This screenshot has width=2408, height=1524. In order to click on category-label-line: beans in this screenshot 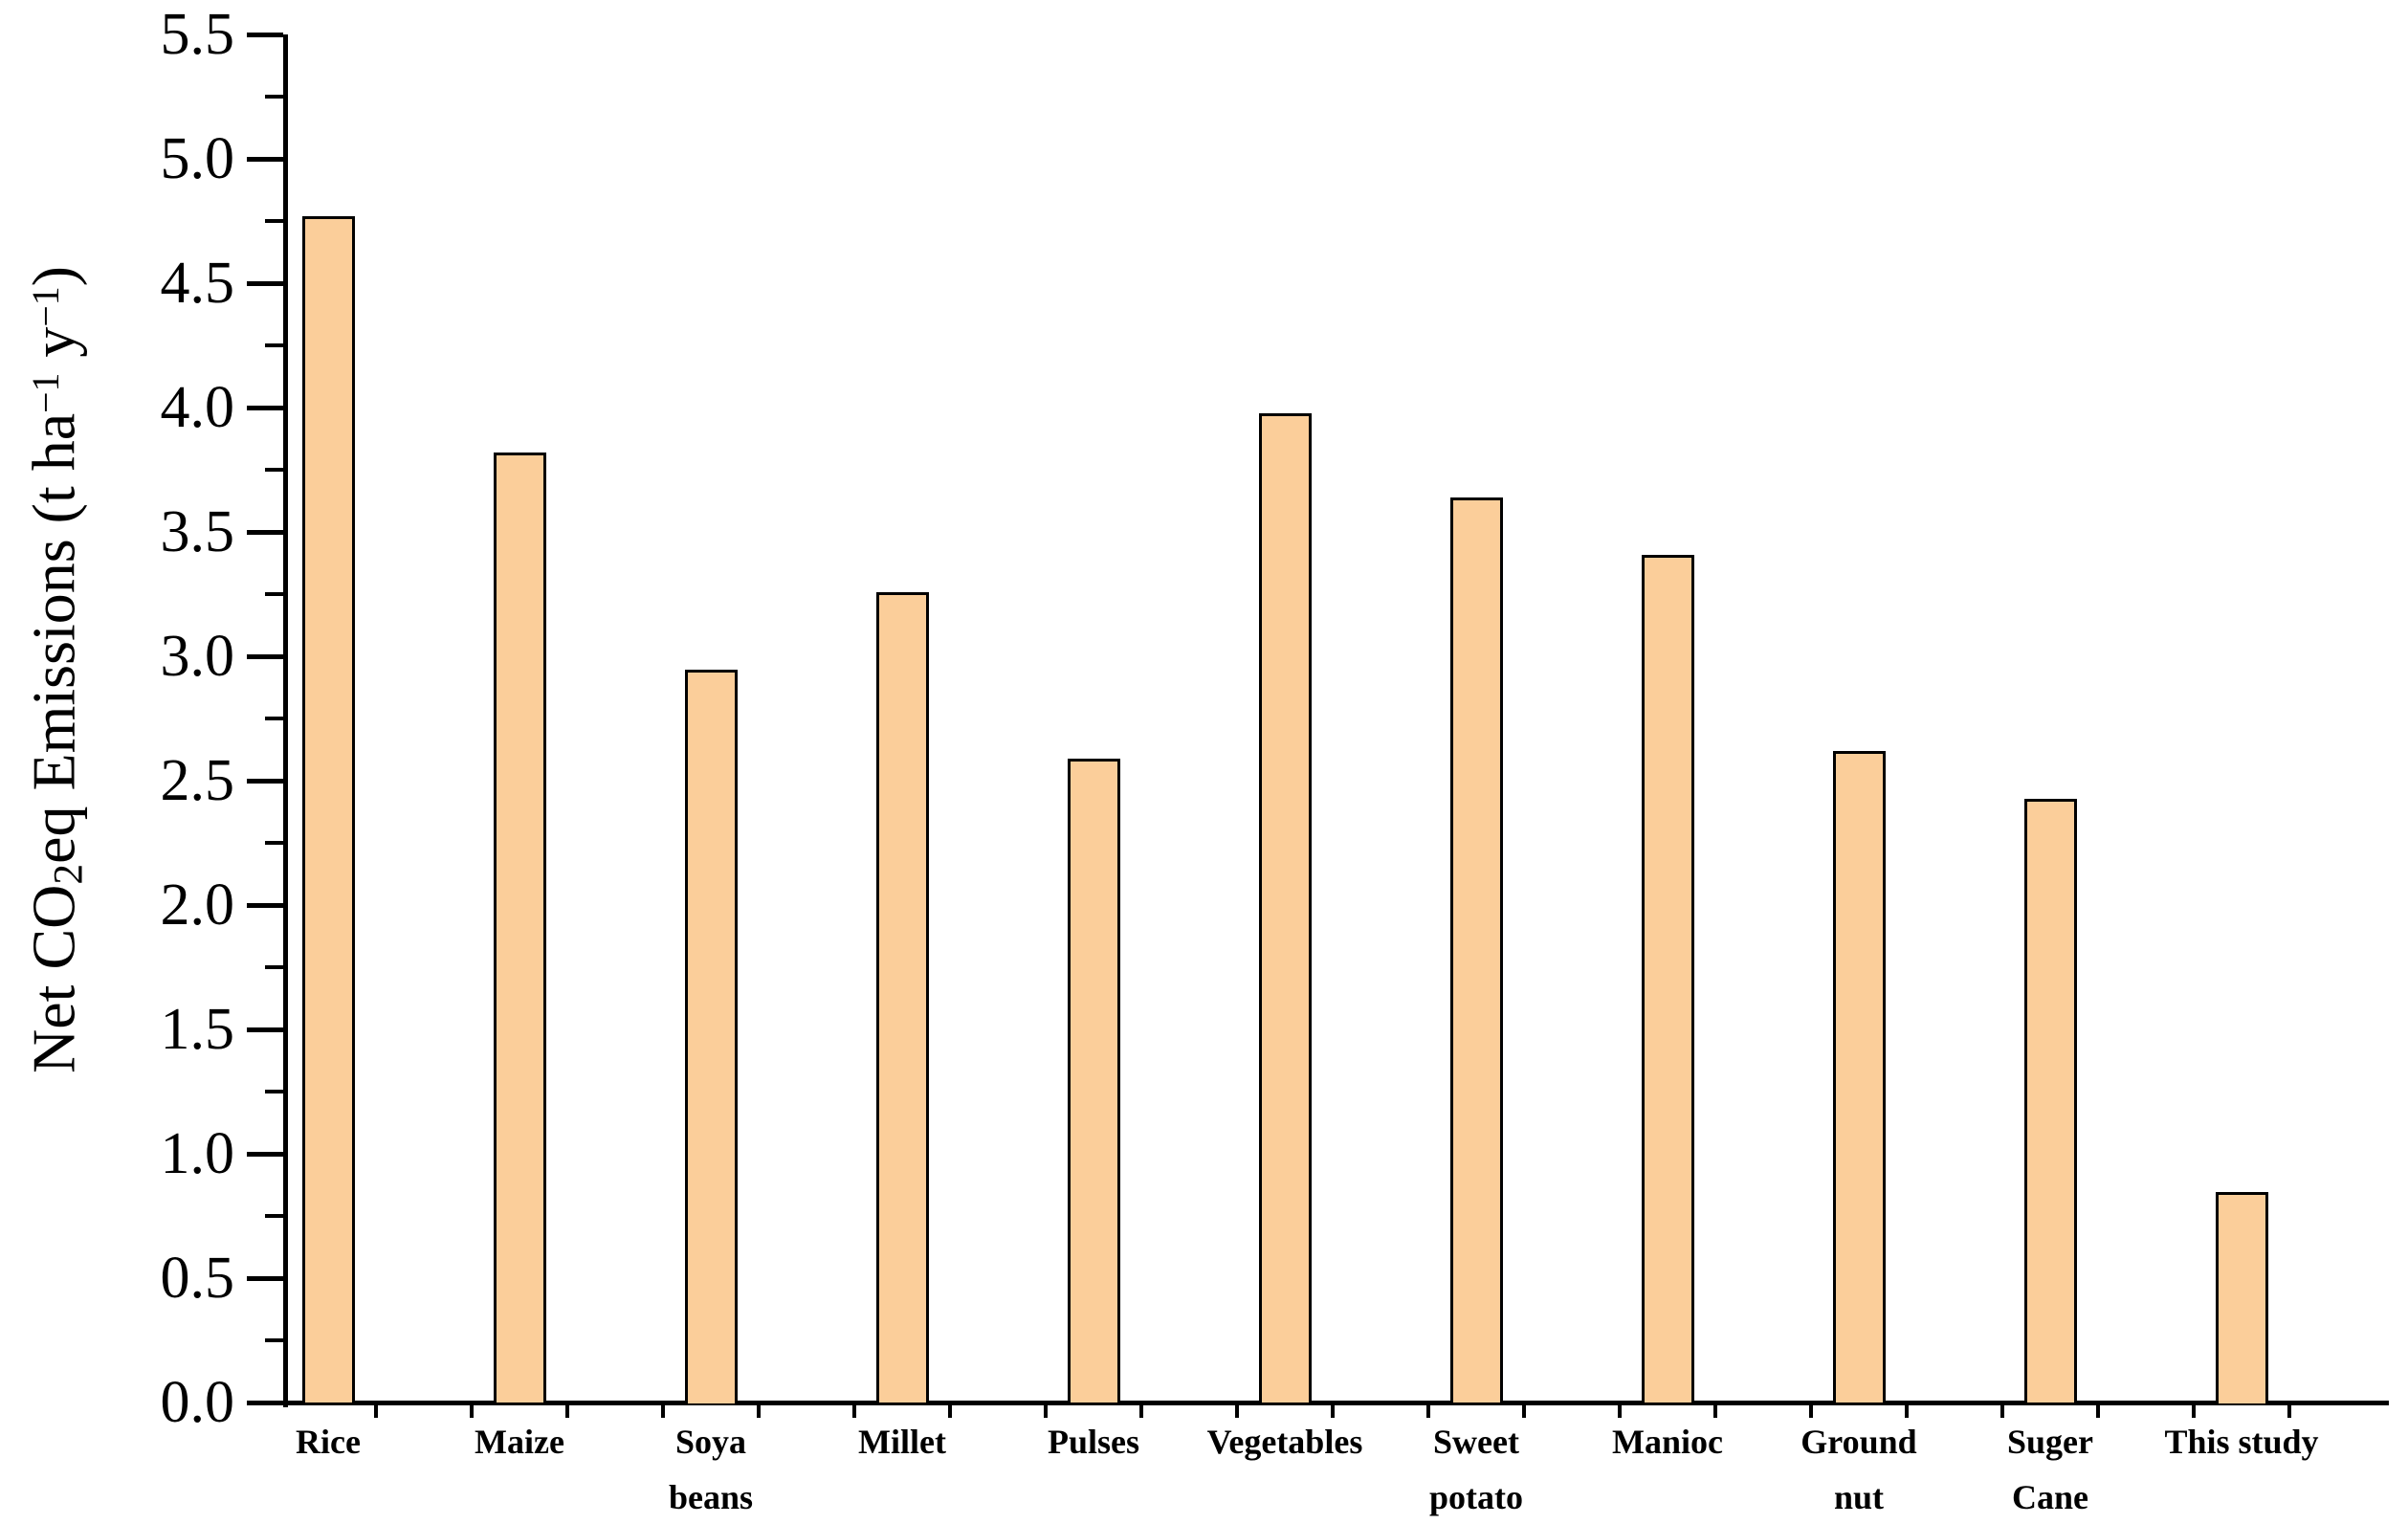, I will do `click(711, 1497)`.